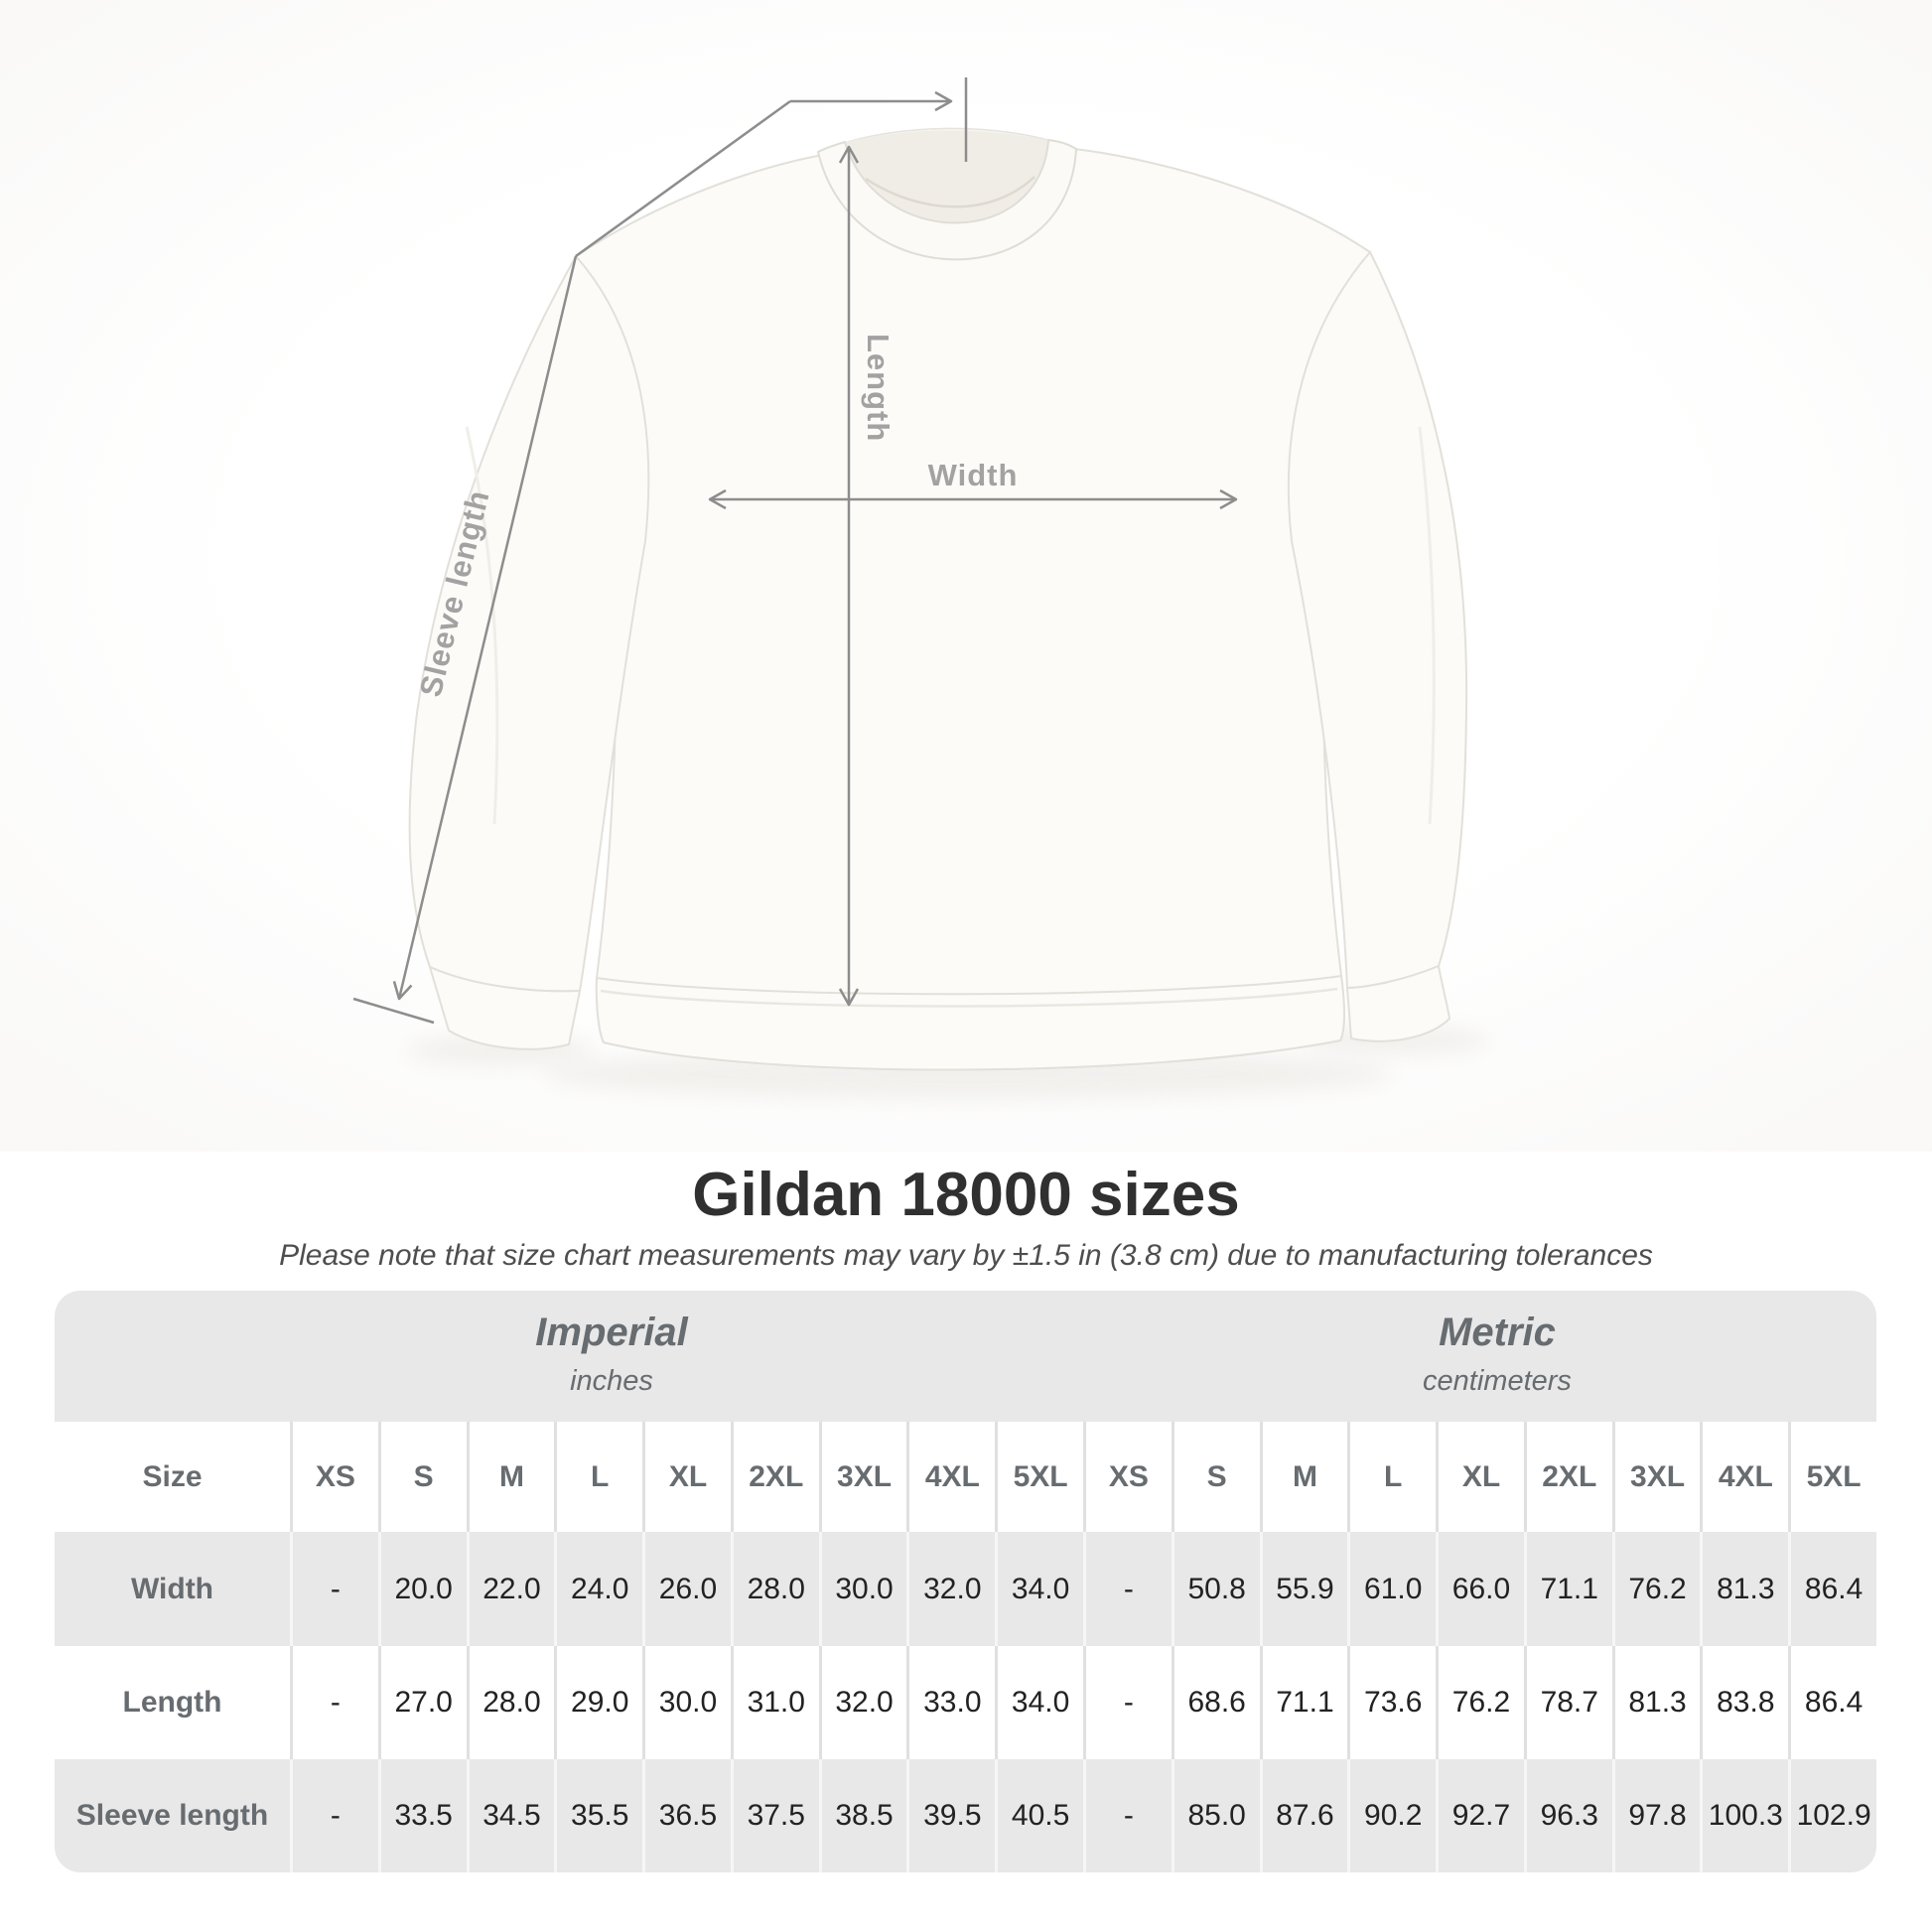 The width and height of the screenshot is (1932, 1932). I want to click on value-cell: 90.2, so click(1392, 1815).